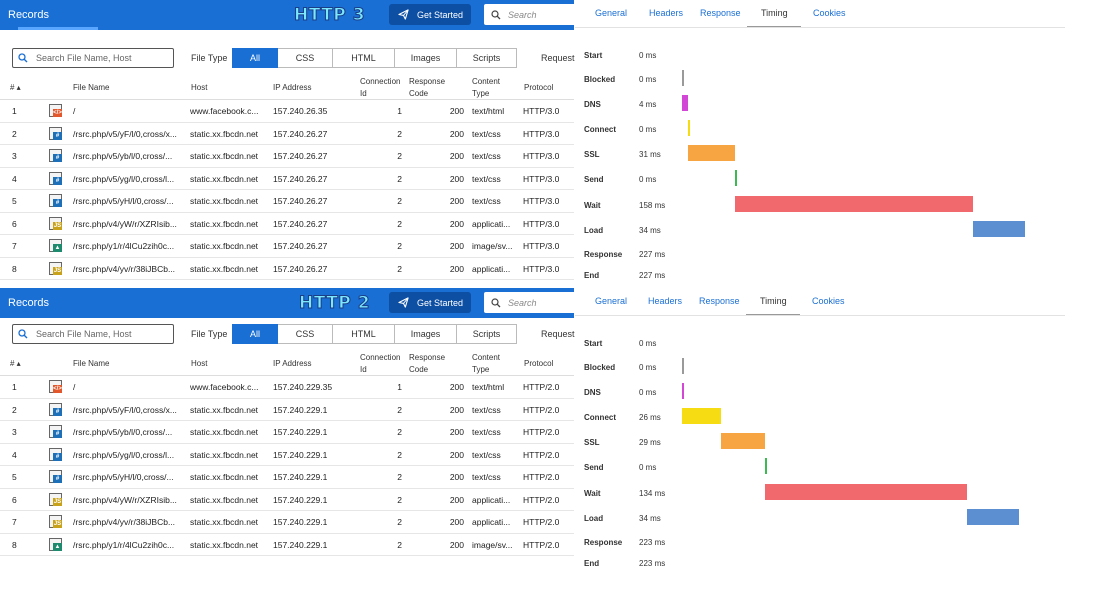 The height and width of the screenshot is (590, 1098). Describe the element at coordinates (481, 93) in the screenshot. I see `content-label-2: Type` at that location.